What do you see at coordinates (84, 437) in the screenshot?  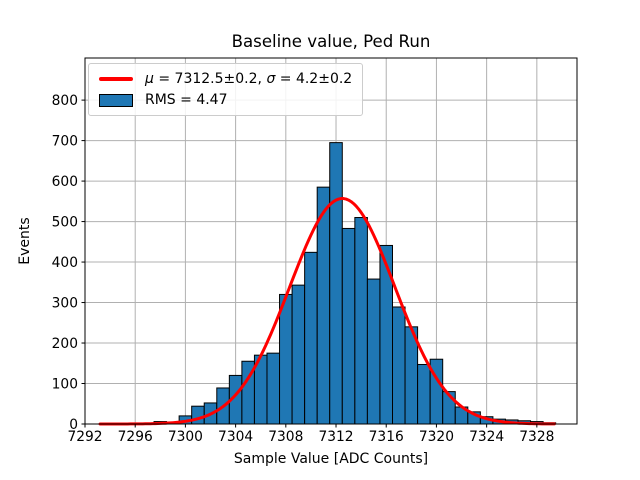 I see `x-tick-label: 7292` at bounding box center [84, 437].